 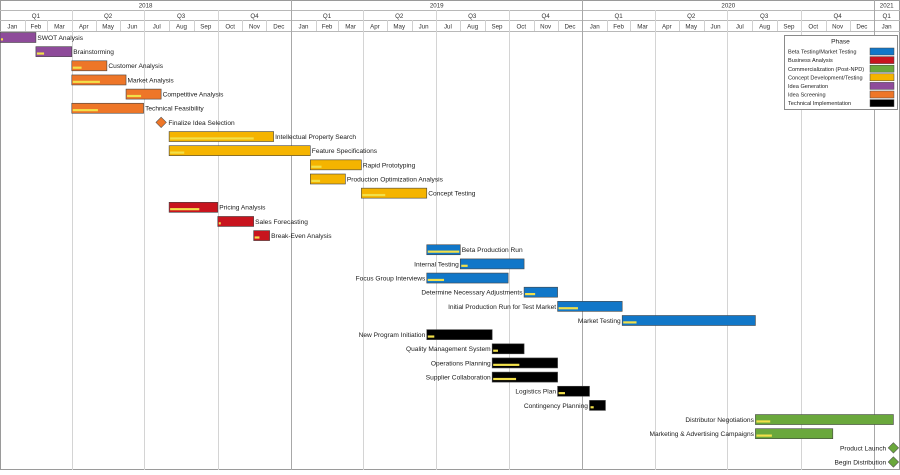 What do you see at coordinates (535, 392) in the screenshot?
I see `task-label: Logistics Plan` at bounding box center [535, 392].